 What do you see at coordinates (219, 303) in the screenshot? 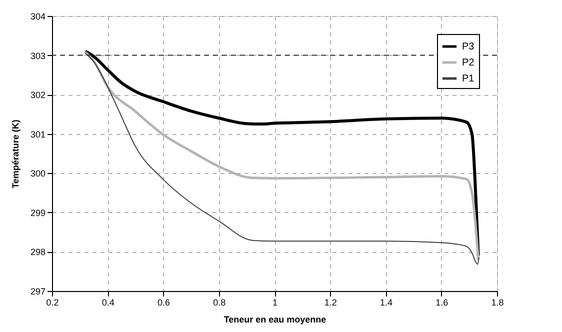
I see `x-tick-label: 0.8` at bounding box center [219, 303].